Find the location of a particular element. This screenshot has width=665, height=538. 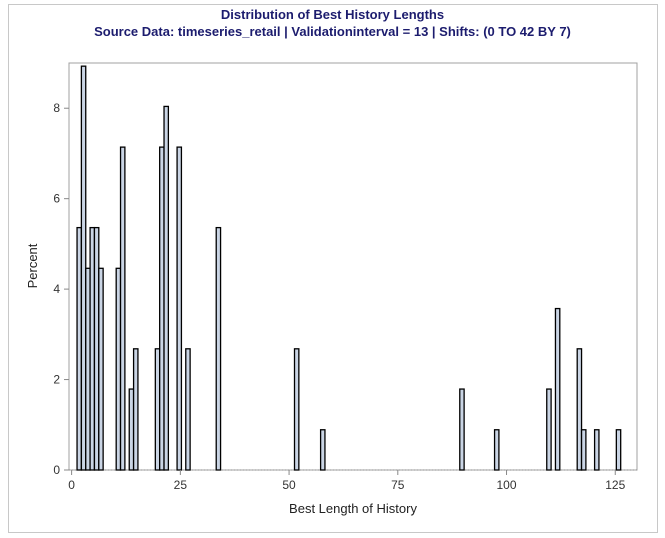

chart-title: Distribution of Best History Lengths is located at coordinates (332, 14).